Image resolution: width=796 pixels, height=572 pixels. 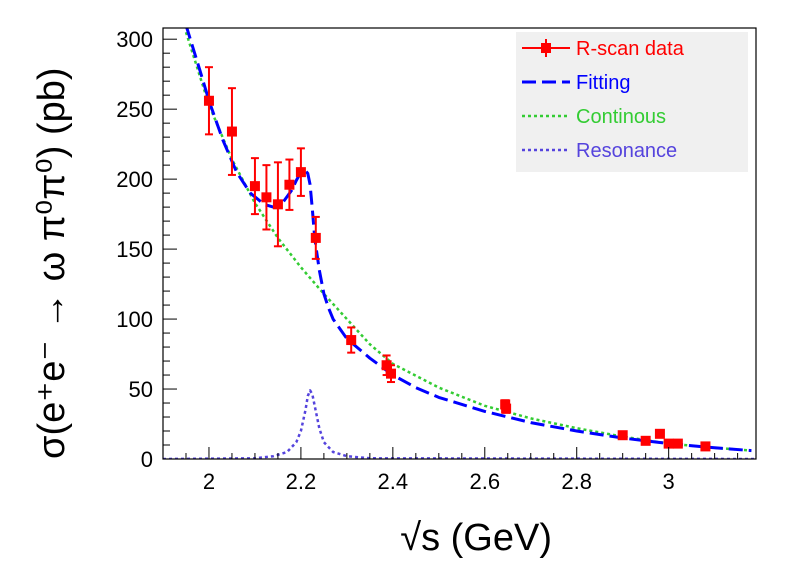 I want to click on curve-resonance, so click(x=459, y=424).